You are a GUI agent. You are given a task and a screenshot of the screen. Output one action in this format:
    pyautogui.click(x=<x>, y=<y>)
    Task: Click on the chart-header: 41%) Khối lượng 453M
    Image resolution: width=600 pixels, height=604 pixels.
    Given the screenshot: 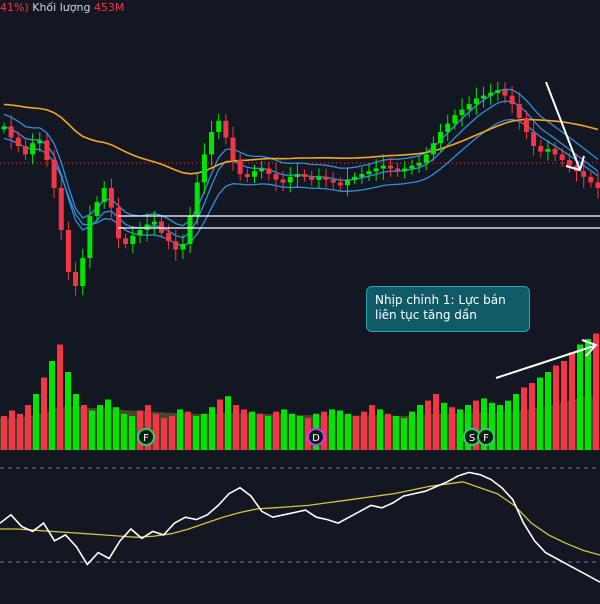 What is the action you would take?
    pyautogui.click(x=62, y=8)
    